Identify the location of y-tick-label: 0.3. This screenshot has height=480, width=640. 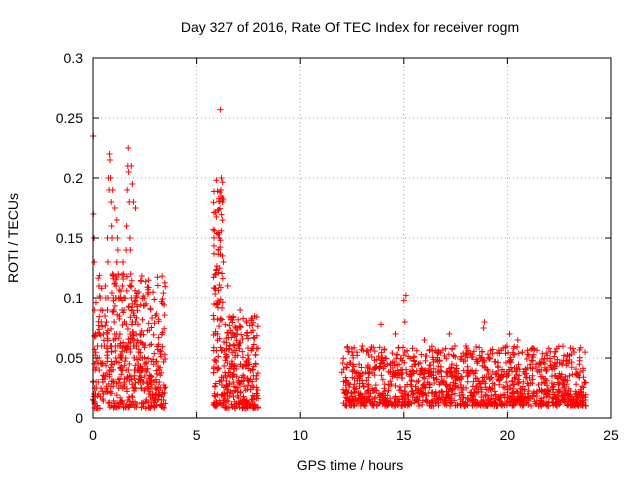
(74, 58).